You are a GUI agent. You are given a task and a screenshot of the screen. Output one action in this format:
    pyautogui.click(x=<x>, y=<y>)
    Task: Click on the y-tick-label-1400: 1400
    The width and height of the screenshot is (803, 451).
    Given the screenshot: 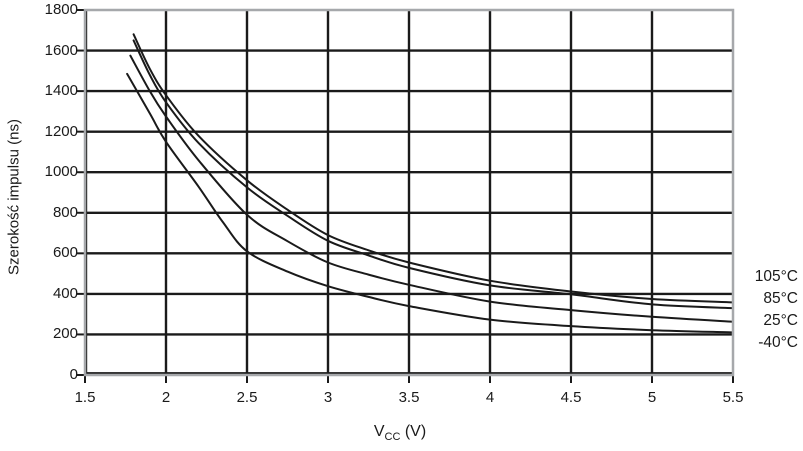 What is the action you would take?
    pyautogui.click(x=61, y=91)
    